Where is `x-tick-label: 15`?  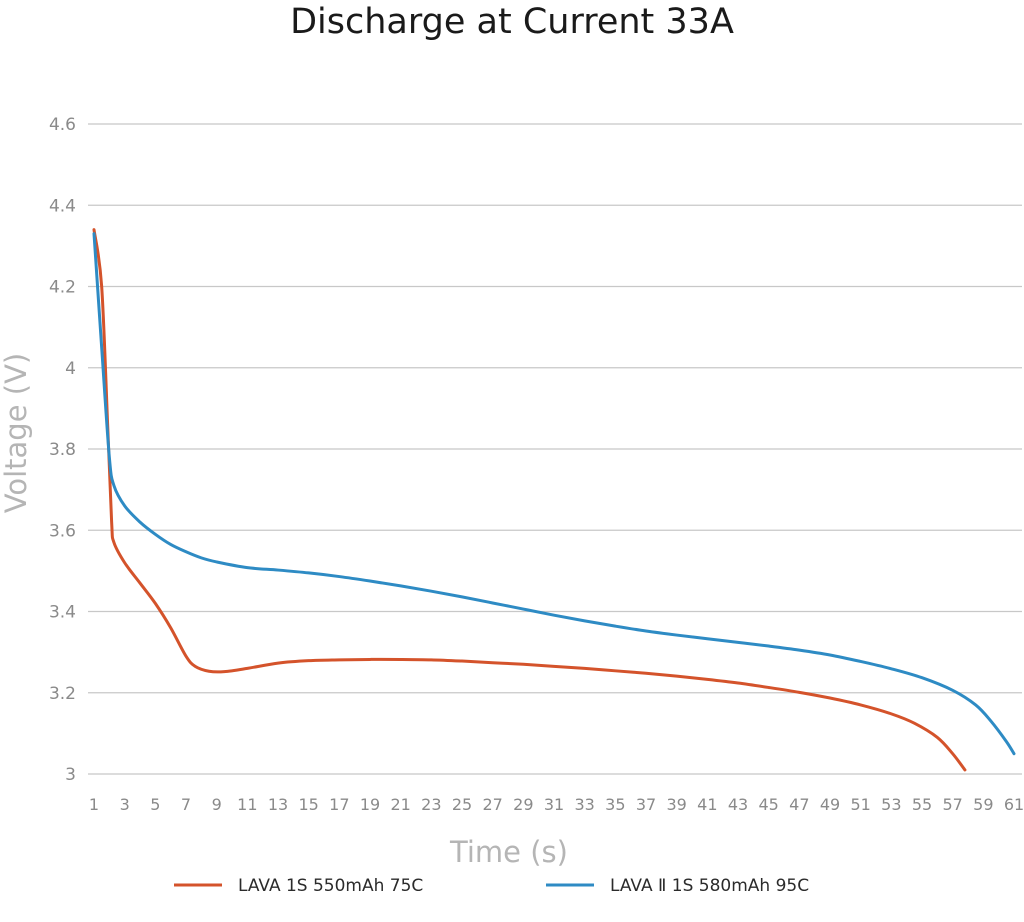
x-tick-label: 15 is located at coordinates (308, 804).